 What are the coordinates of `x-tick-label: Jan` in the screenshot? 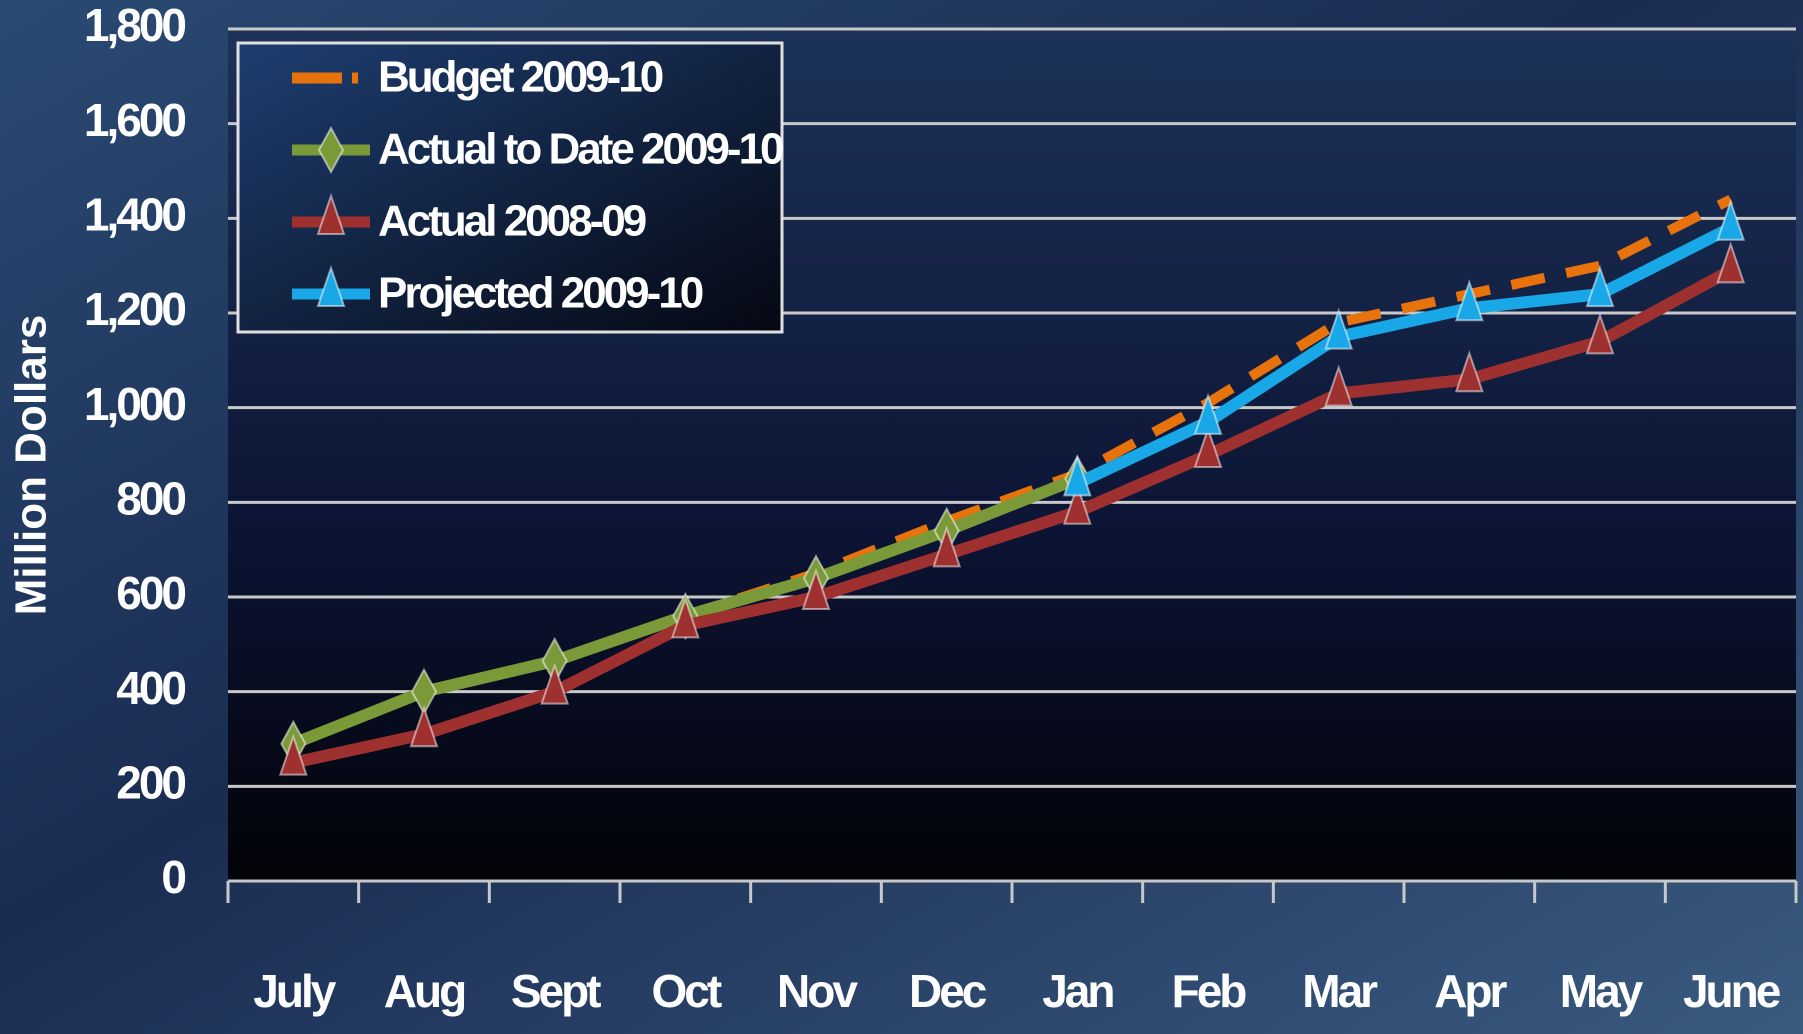 It's located at (1077, 991).